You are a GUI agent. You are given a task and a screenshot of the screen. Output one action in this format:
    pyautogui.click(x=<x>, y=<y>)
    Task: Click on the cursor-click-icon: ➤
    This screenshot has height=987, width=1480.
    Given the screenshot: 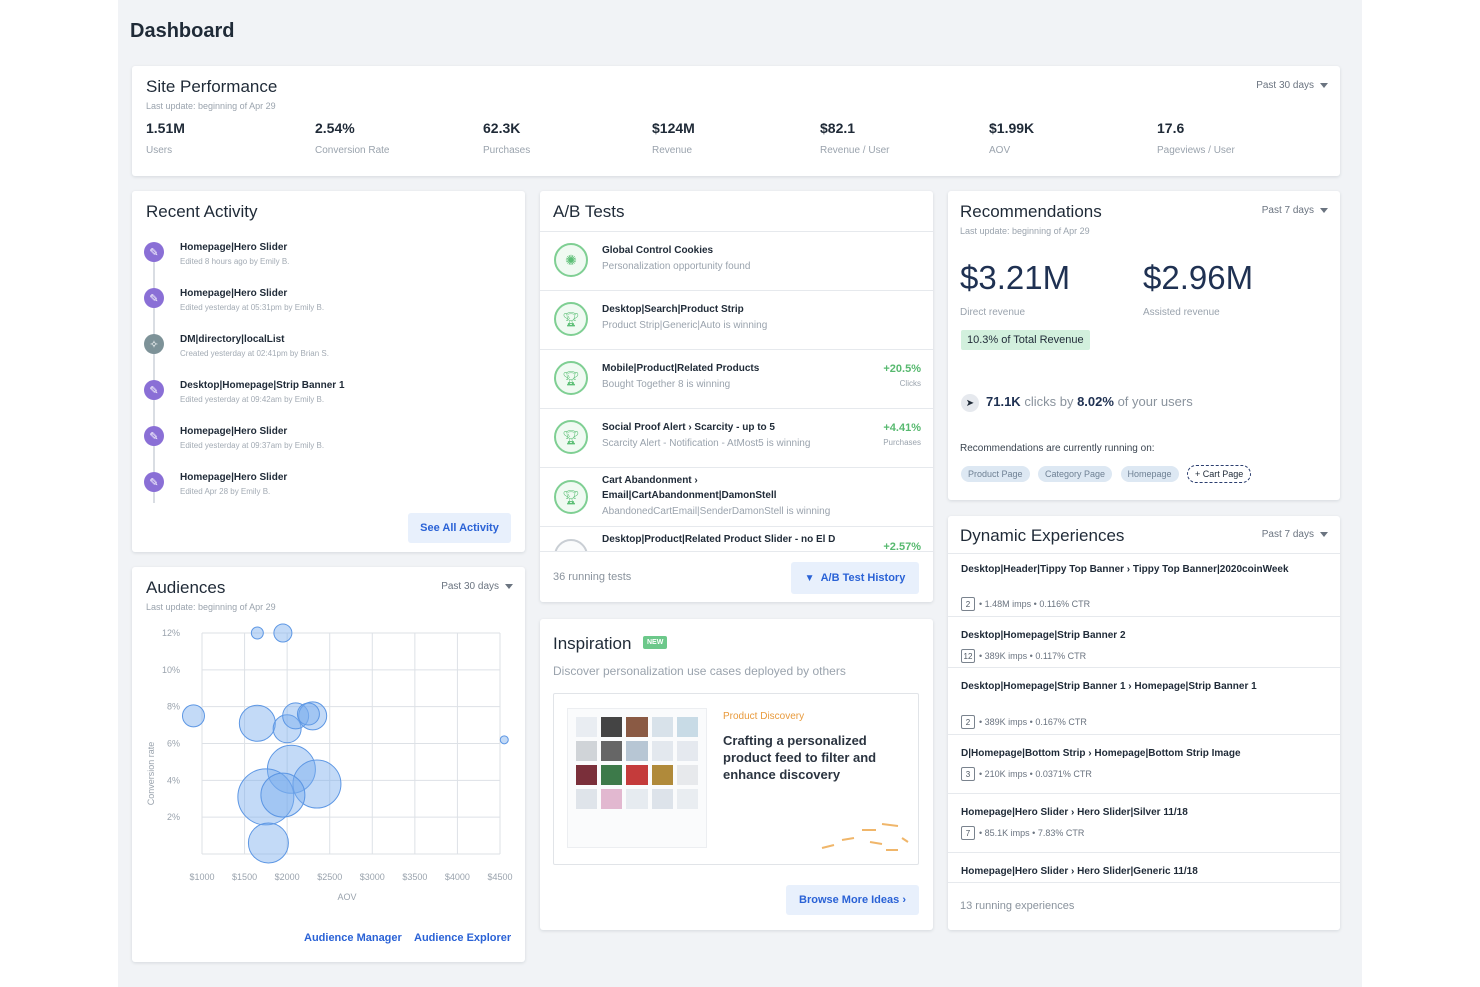 What is the action you would take?
    pyautogui.click(x=970, y=403)
    